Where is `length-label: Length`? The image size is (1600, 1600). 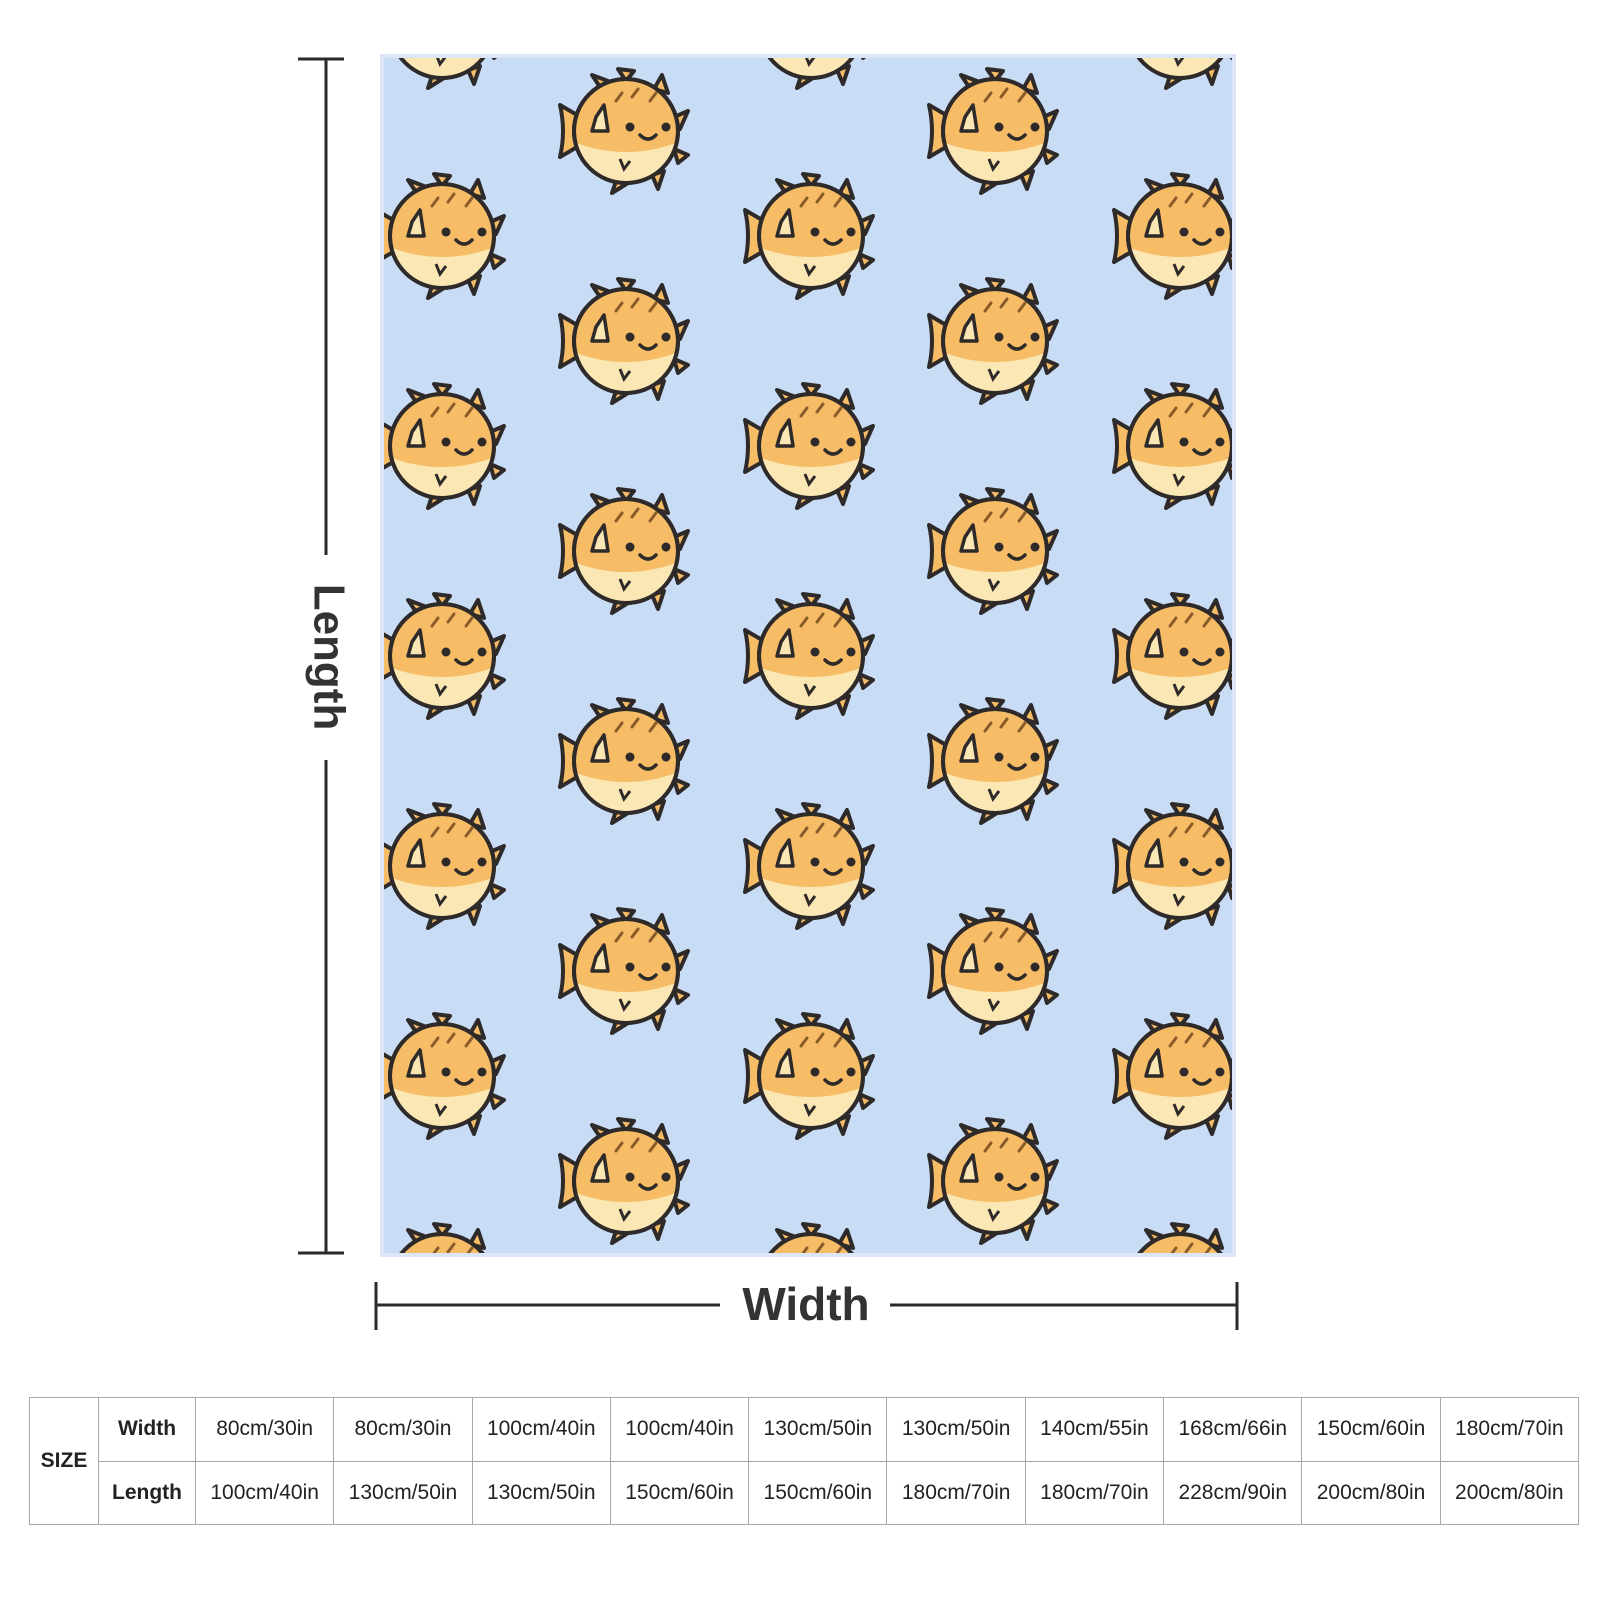 length-label: Length is located at coordinates (328, 657).